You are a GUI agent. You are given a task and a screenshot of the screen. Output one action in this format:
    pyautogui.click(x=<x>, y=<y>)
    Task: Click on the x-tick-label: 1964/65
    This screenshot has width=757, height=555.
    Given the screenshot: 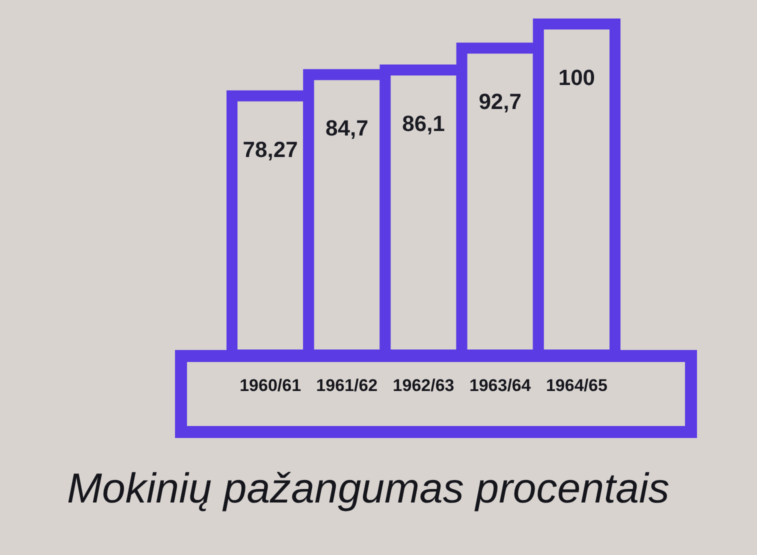 What is the action you would take?
    pyautogui.click(x=577, y=385)
    